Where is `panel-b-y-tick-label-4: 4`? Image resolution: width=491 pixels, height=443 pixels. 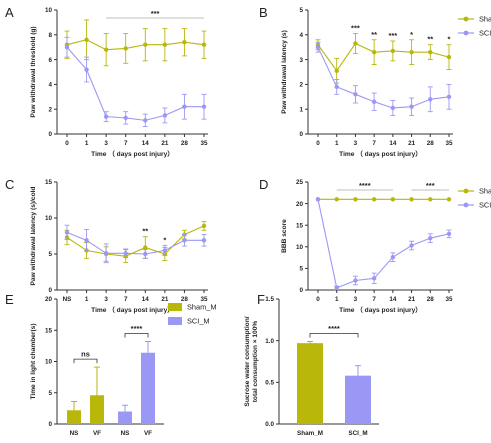
panel-b-y-tick-label-4: 4 is located at coordinates (301, 35).